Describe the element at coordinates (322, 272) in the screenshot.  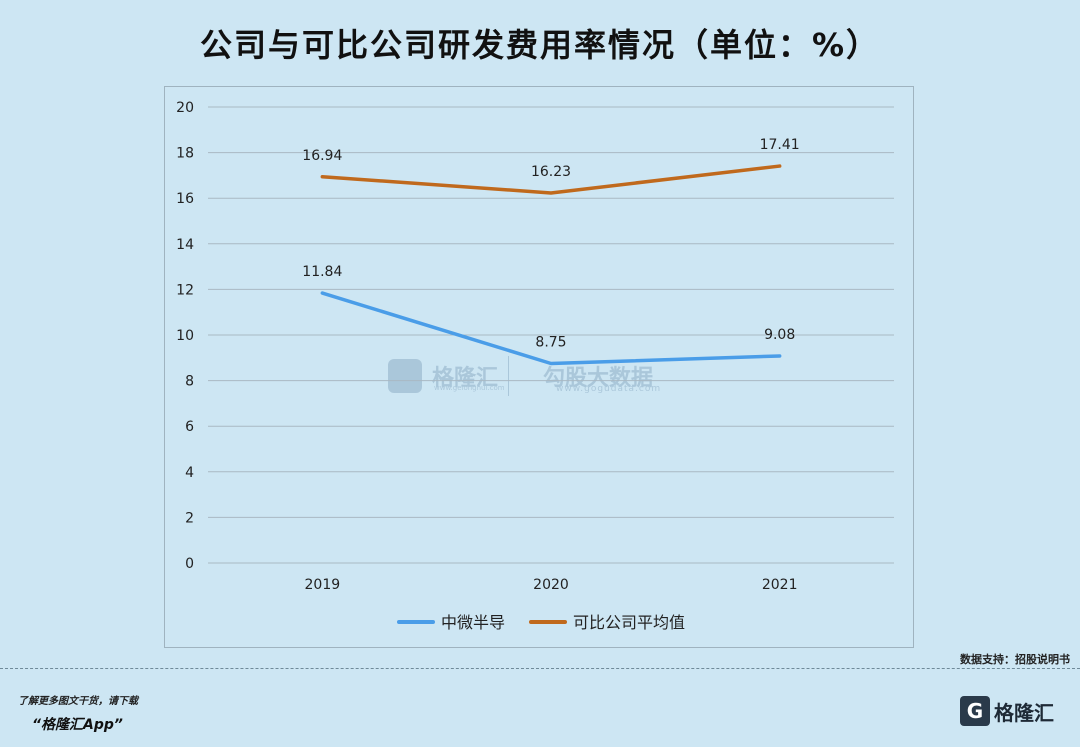
I see `data-label: 11.84` at that location.